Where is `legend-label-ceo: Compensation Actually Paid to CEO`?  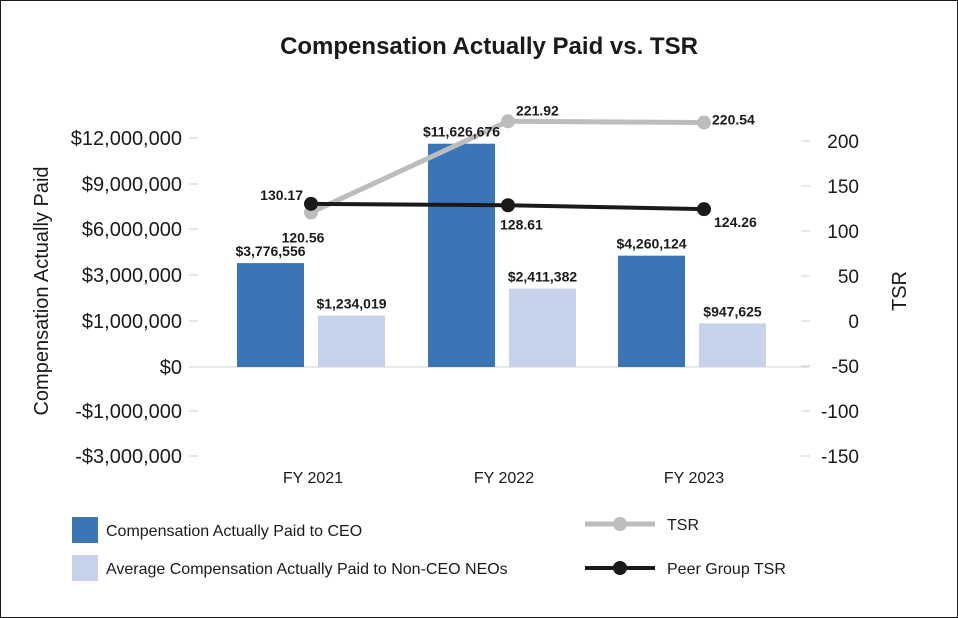
legend-label-ceo: Compensation Actually Paid to CEO is located at coordinates (234, 531).